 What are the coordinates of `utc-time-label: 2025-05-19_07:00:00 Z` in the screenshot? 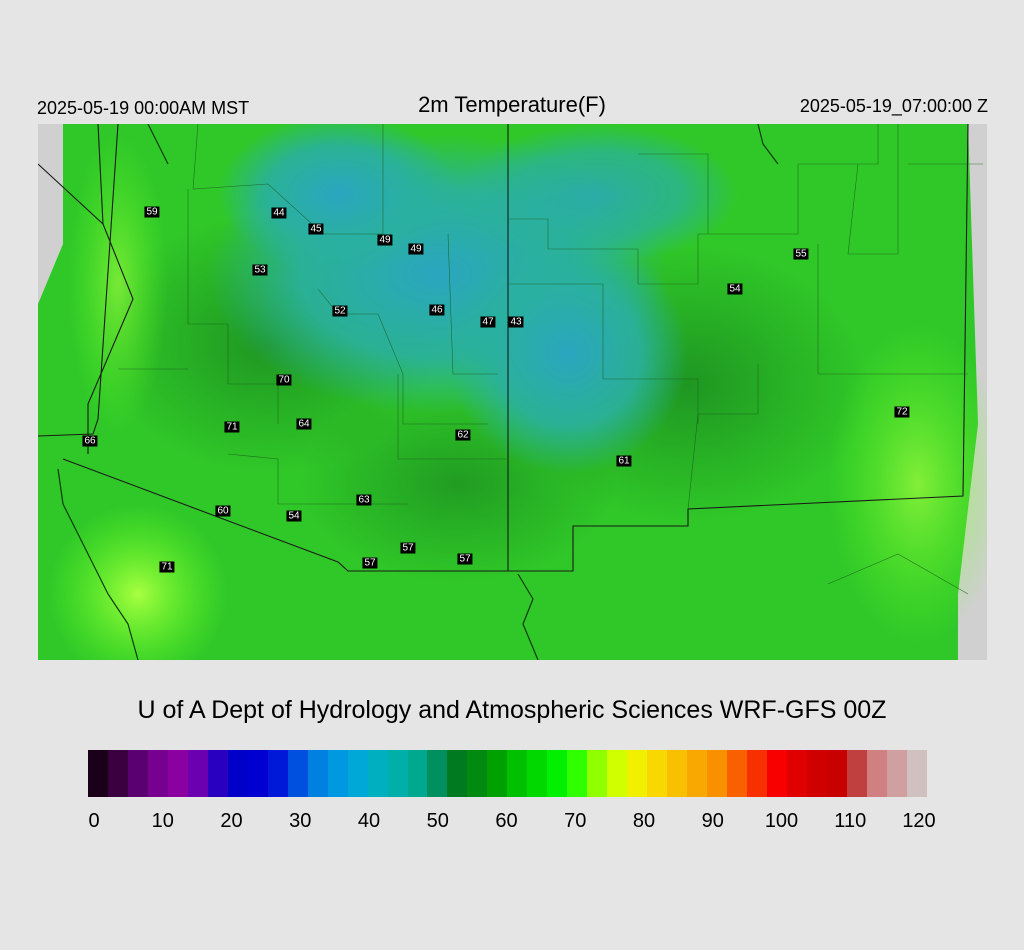 It's located at (893, 106).